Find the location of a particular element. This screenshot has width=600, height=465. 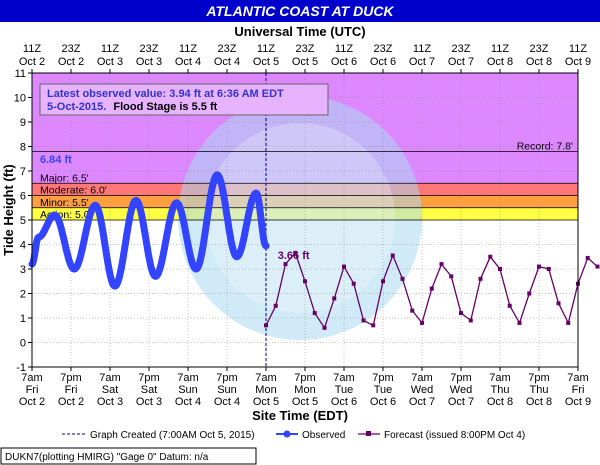

y-tick-label: 2 is located at coordinates (23, 295).